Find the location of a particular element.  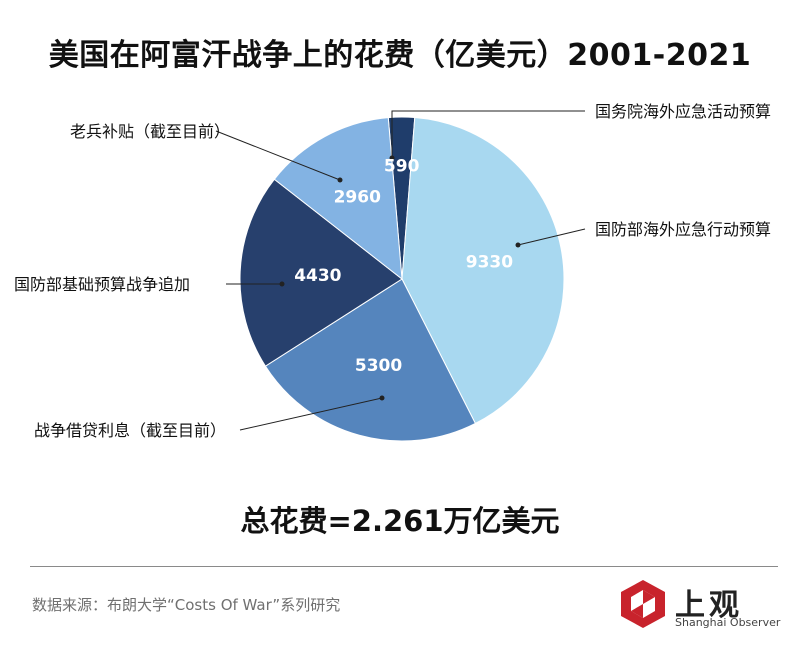

slice-value-label: 9330 is located at coordinates (489, 263).